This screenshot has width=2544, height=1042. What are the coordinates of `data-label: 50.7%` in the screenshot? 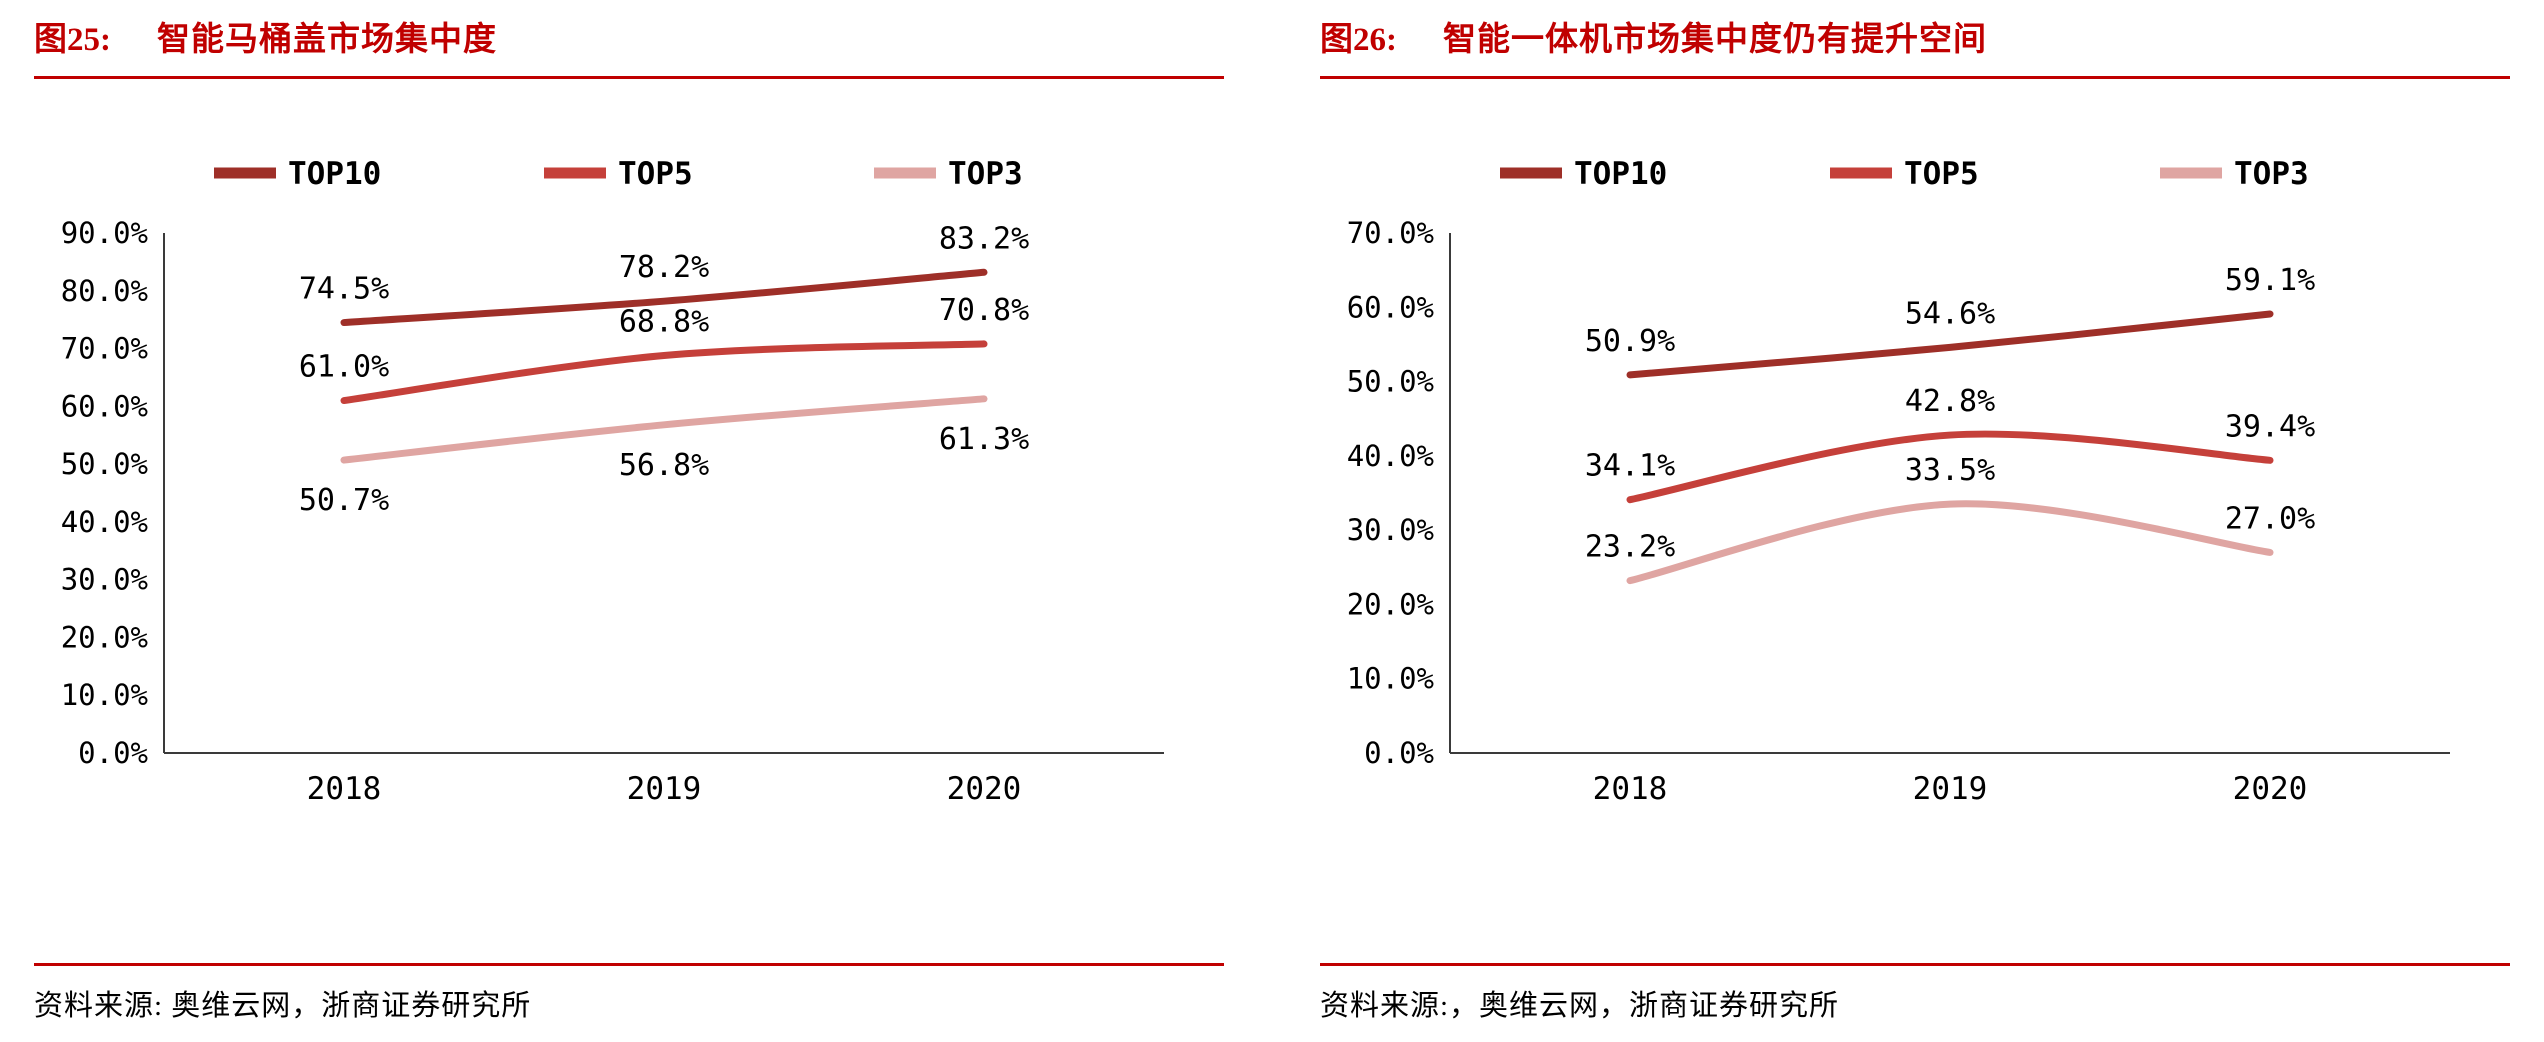 It's located at (344, 500).